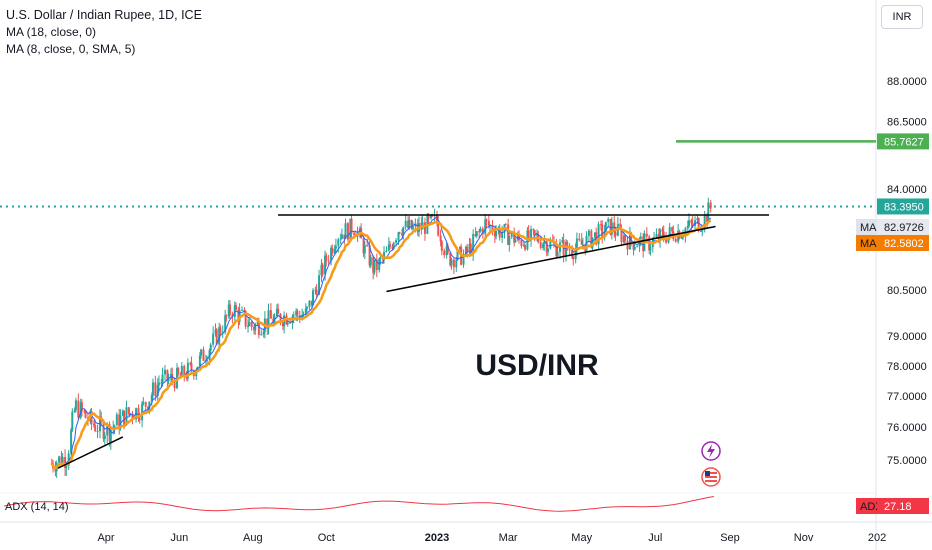 This screenshot has width=932, height=550. What do you see at coordinates (437, 538) in the screenshot?
I see `time-tick-label: 2023` at bounding box center [437, 538].